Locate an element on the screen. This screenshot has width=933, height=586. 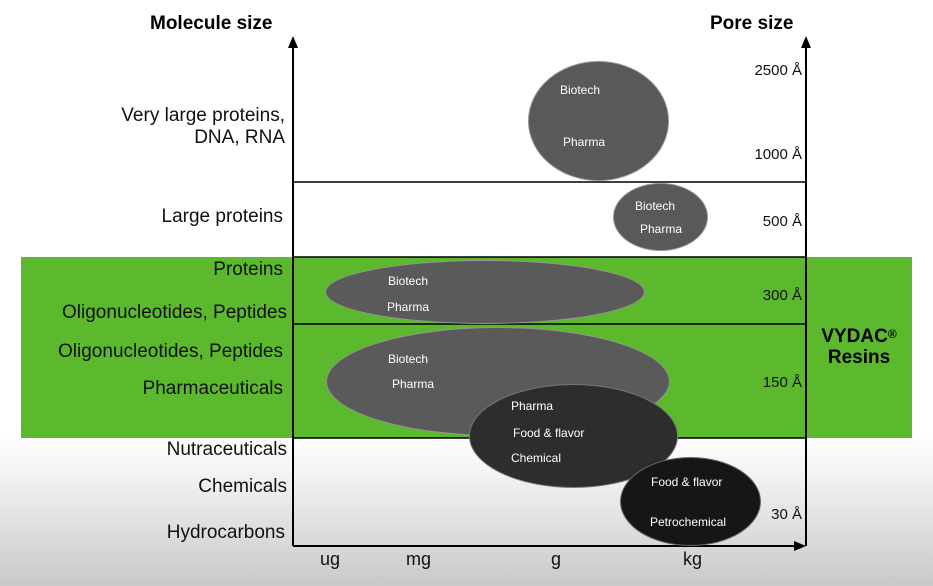
blob-very-large-proteins-line2: Pharma is located at coordinates (584, 142).